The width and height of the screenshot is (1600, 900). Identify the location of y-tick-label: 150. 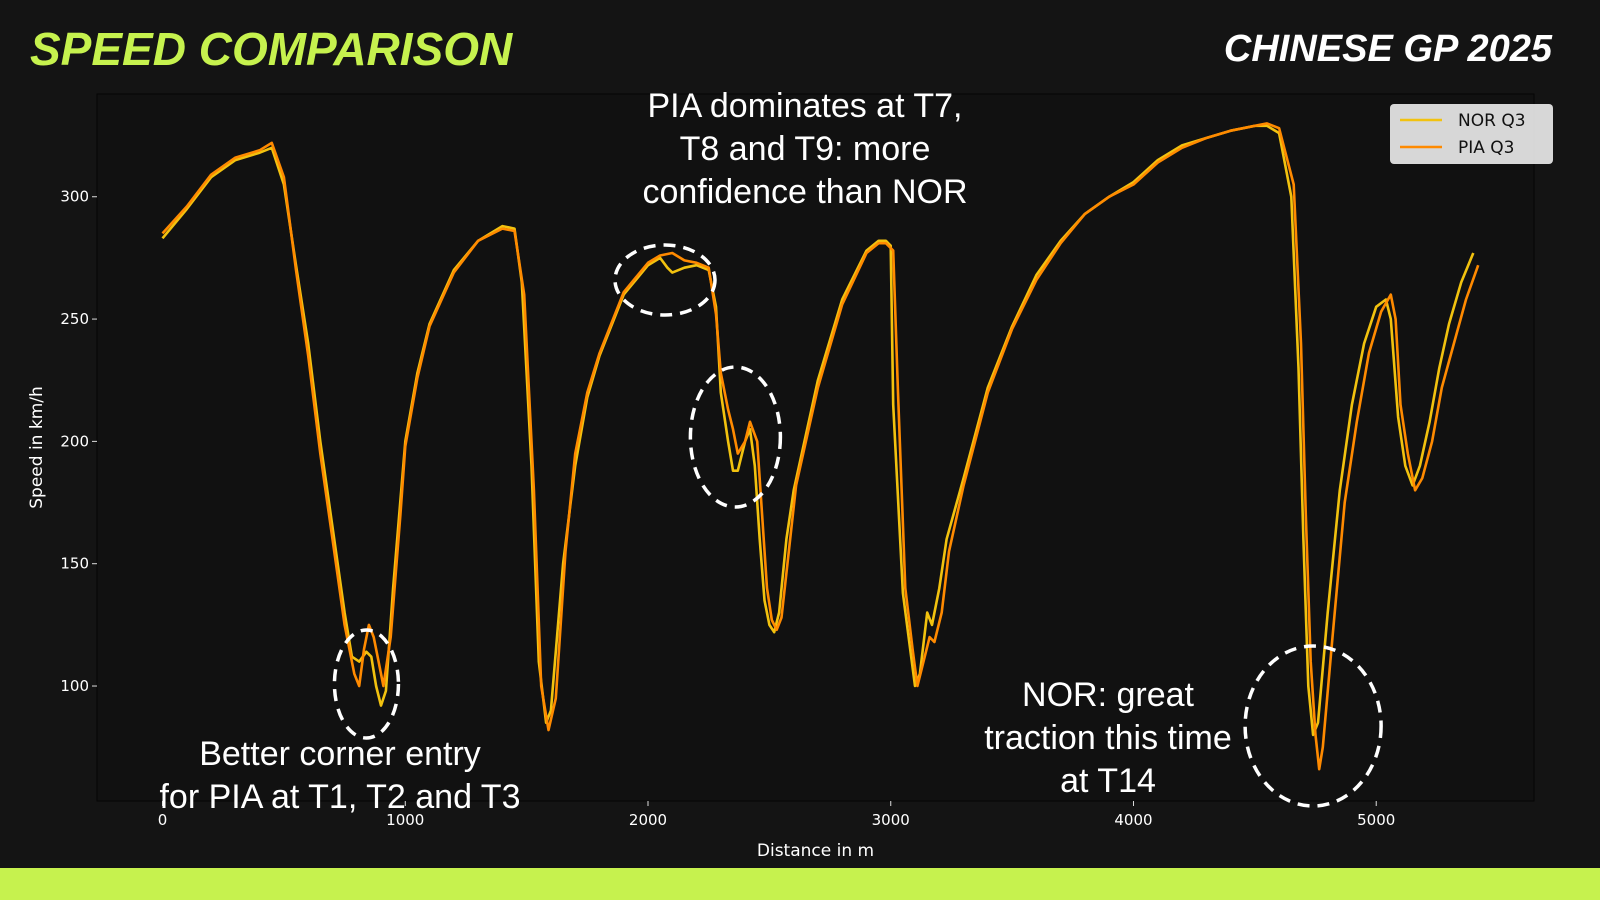
(74, 564).